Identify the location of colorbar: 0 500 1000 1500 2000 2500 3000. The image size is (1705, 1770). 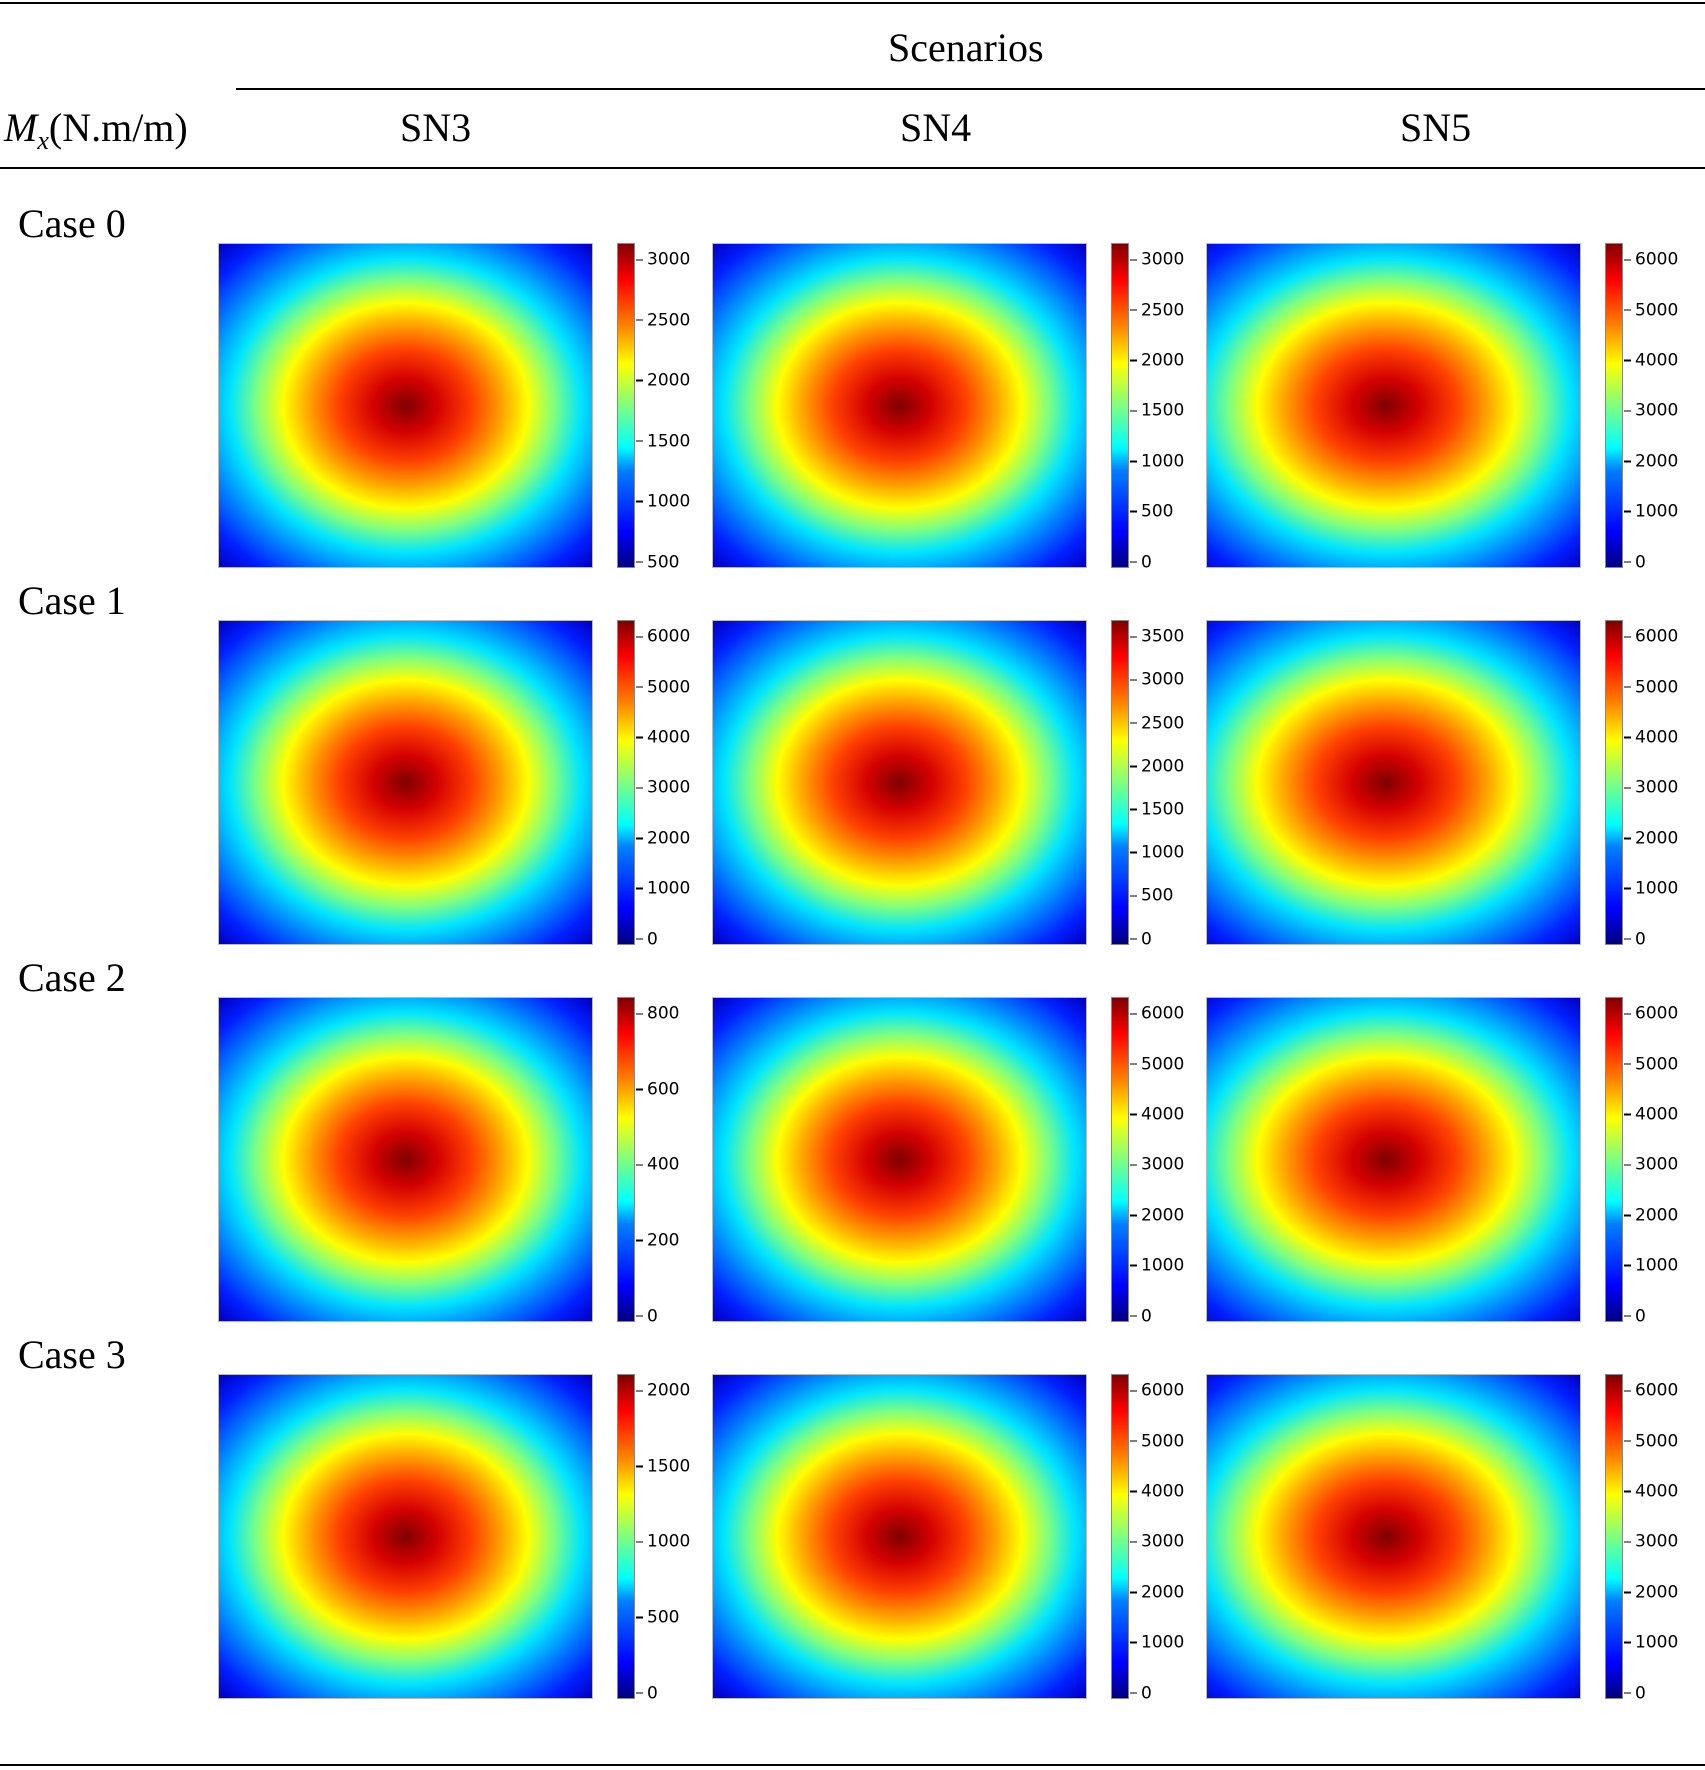
(1147, 407).